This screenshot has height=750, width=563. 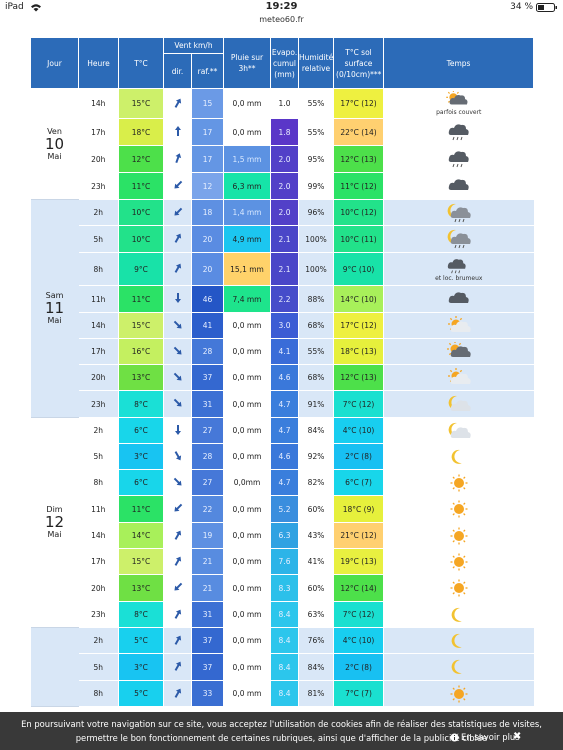 I want to click on humidity: 100%, so click(x=316, y=239).